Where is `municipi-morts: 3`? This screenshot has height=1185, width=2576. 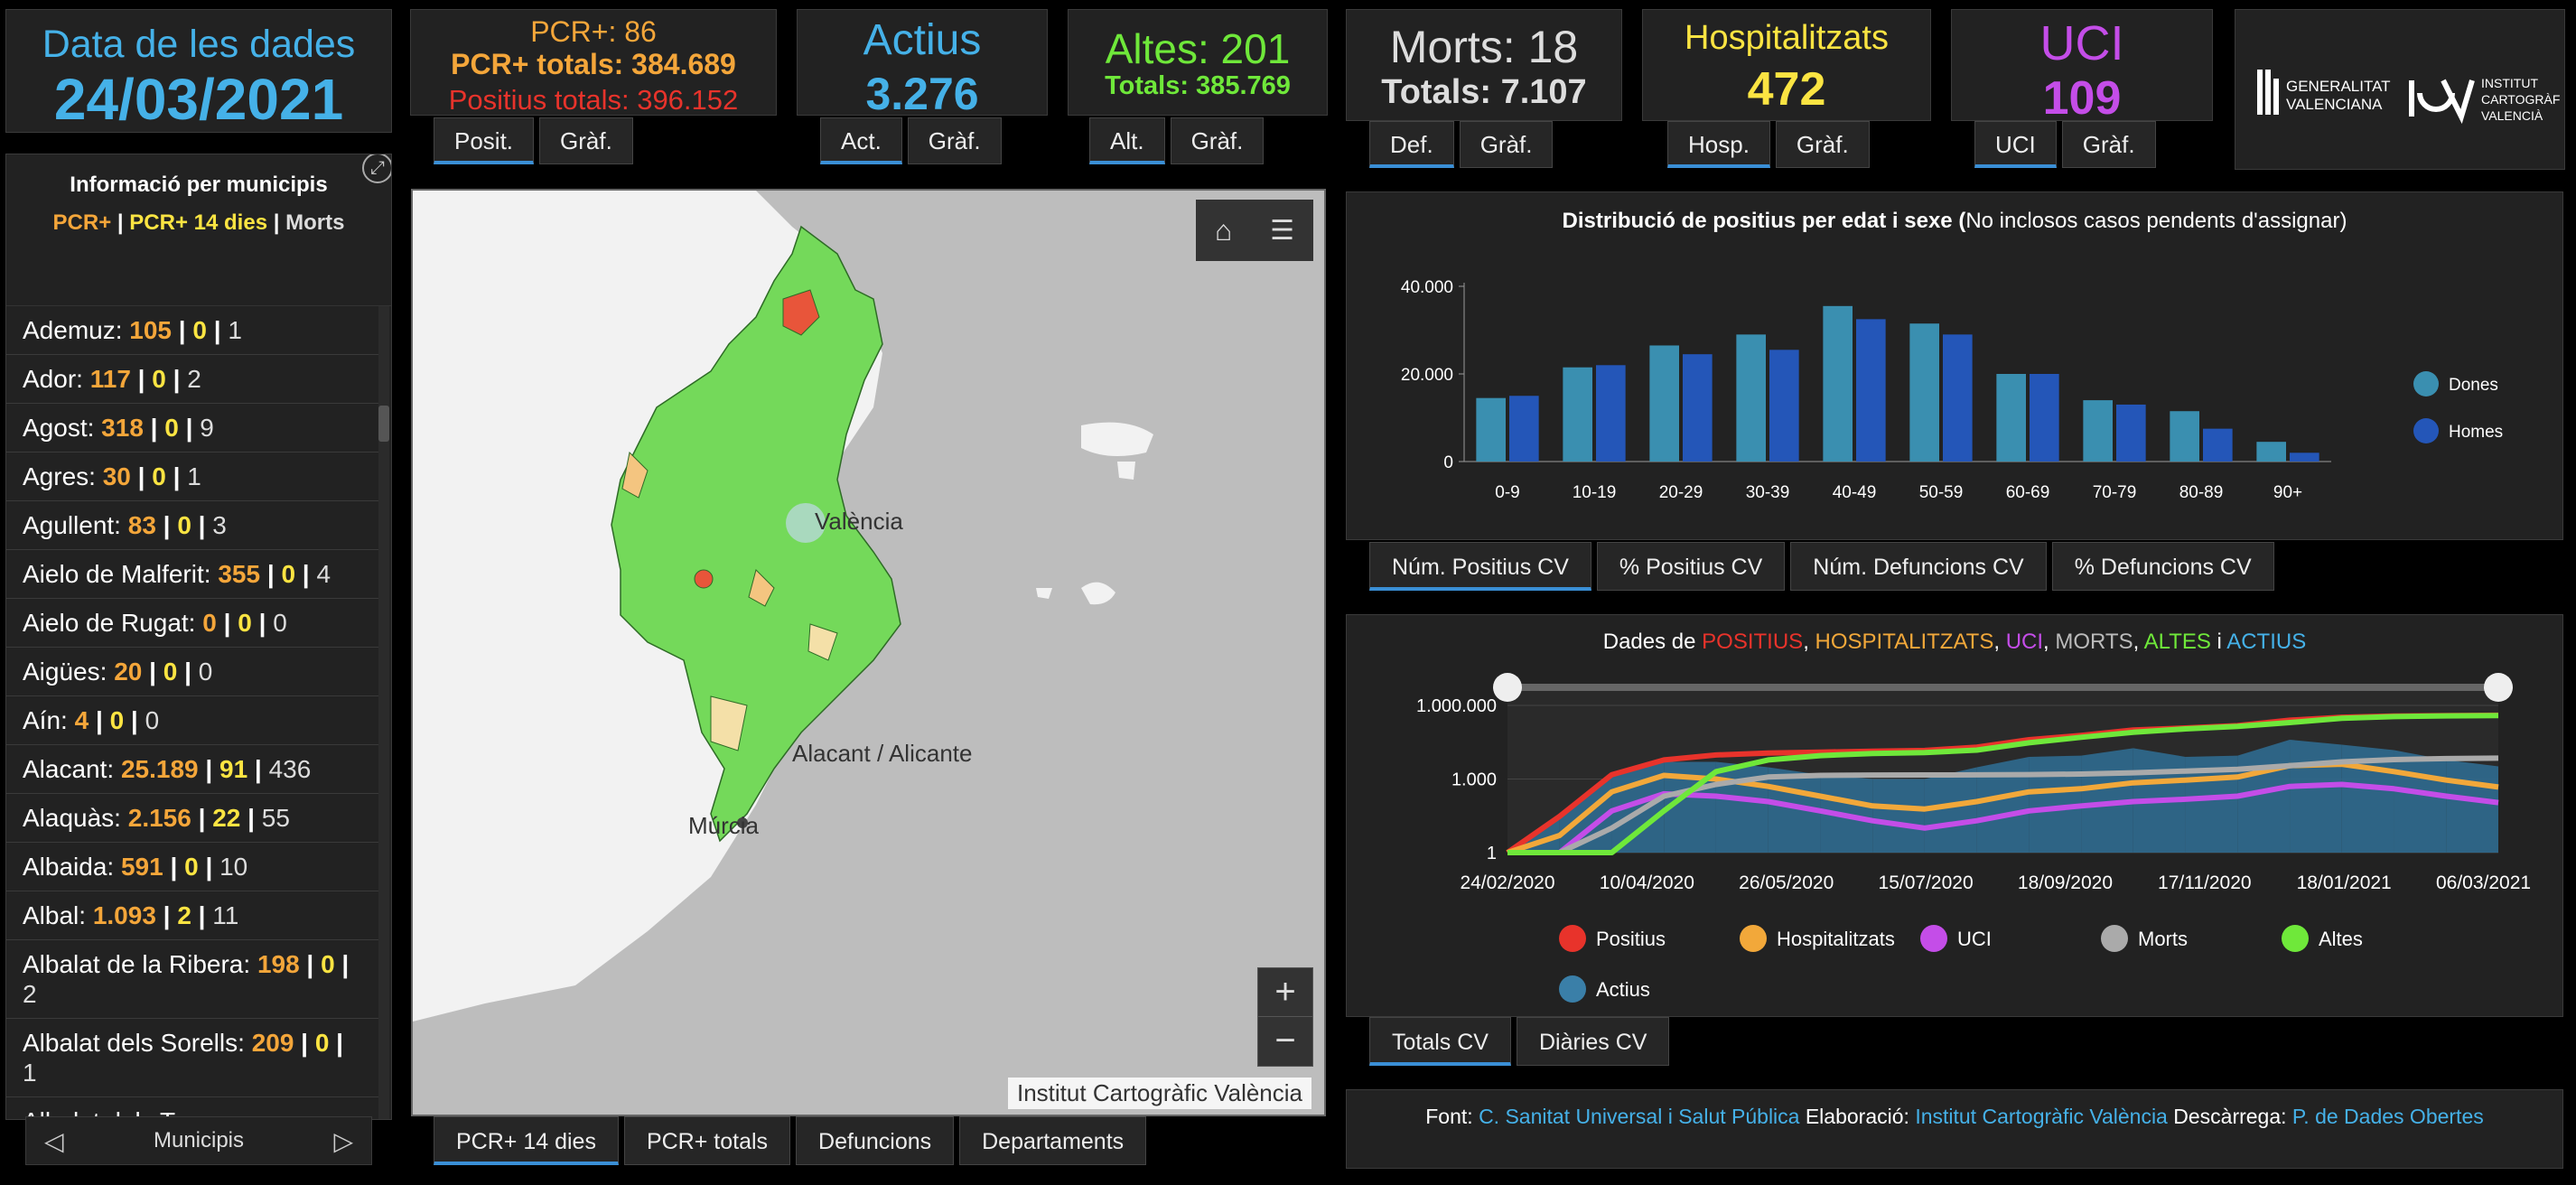
municipi-morts: 3 is located at coordinates (220, 525).